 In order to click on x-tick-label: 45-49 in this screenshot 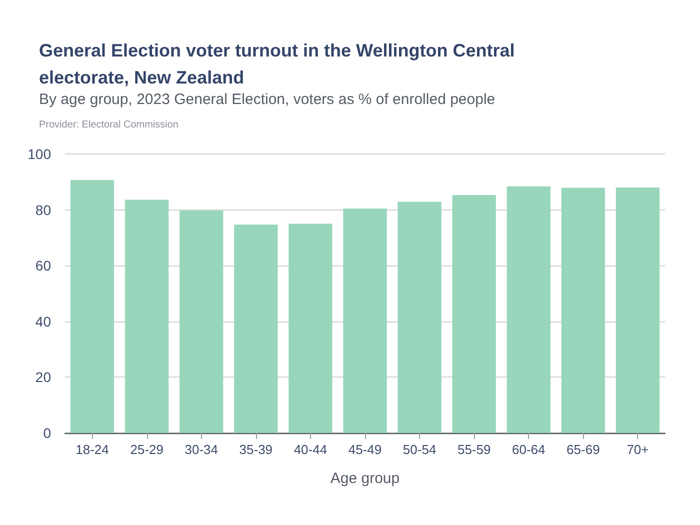, I will do `click(365, 449)`.